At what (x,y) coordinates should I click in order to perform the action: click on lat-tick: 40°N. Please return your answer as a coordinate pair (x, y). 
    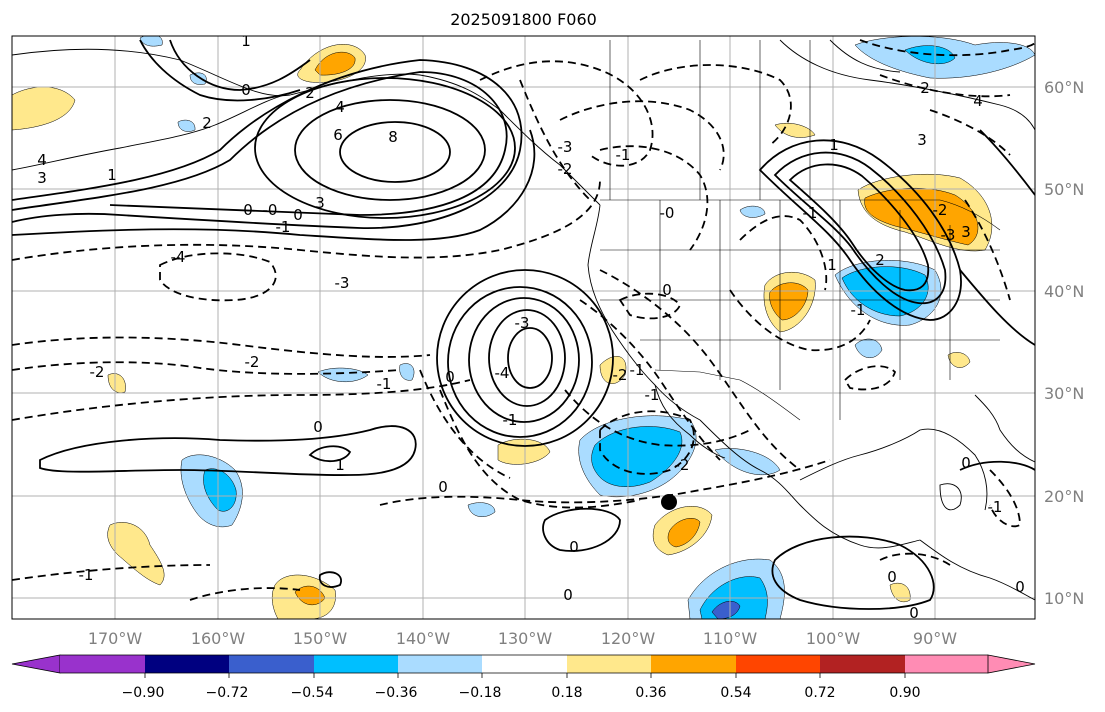
    Looking at the image, I should click on (1064, 291).